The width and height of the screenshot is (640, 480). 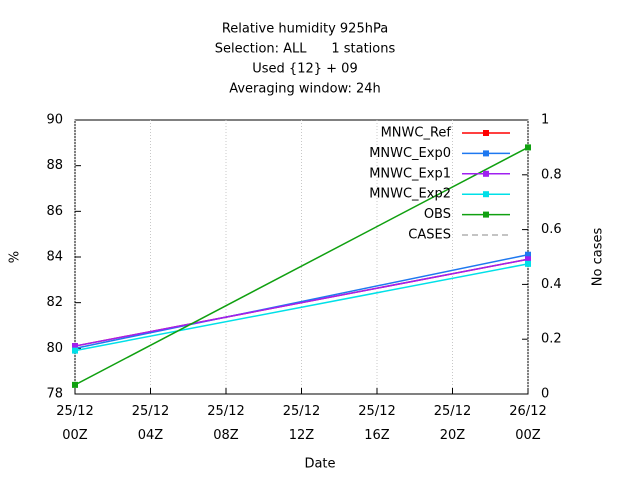 What do you see at coordinates (305, 29) in the screenshot?
I see `chart-title: Relative humidity 925hPa` at bounding box center [305, 29].